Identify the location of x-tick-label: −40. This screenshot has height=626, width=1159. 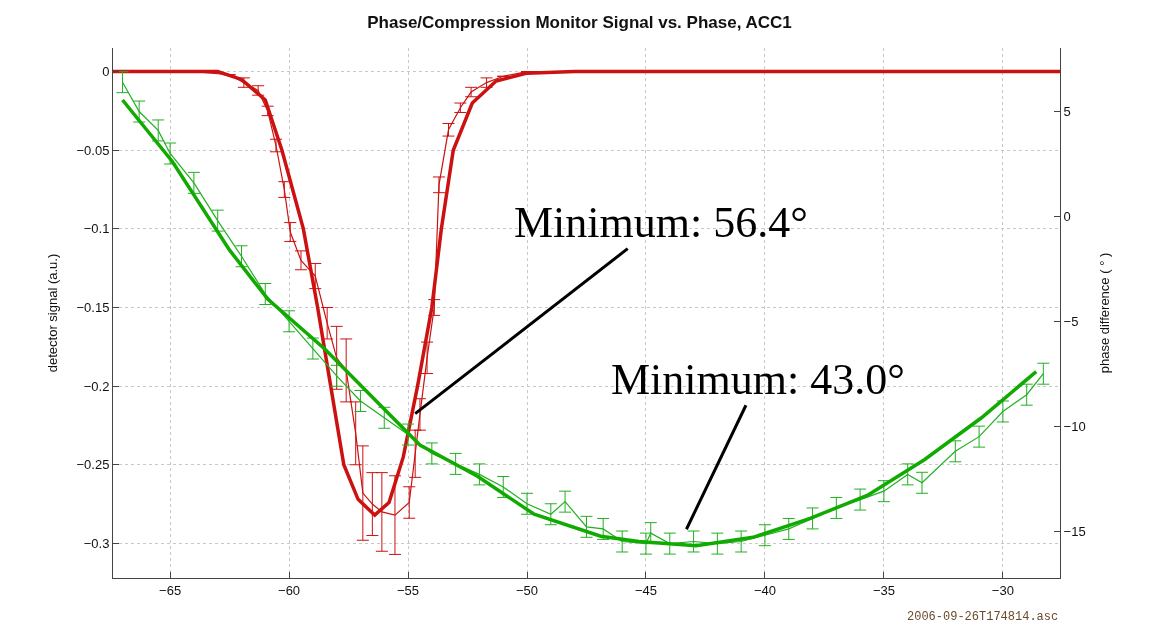
(764, 590).